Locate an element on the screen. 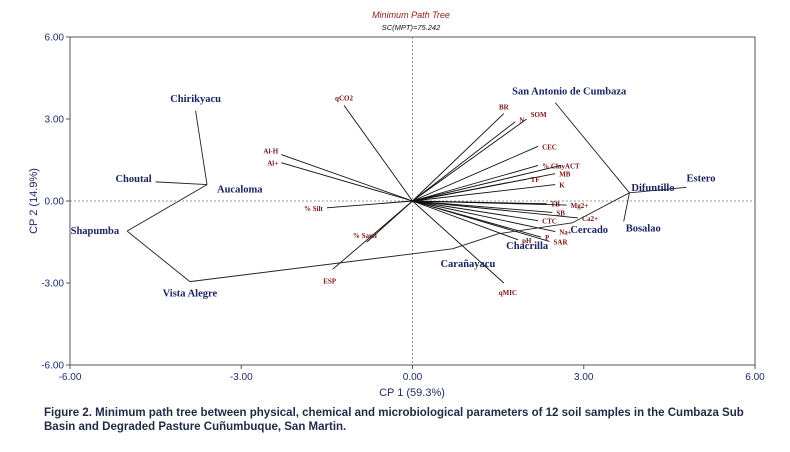  sample-label-chacrilla: Chacrilla is located at coordinates (527, 246).